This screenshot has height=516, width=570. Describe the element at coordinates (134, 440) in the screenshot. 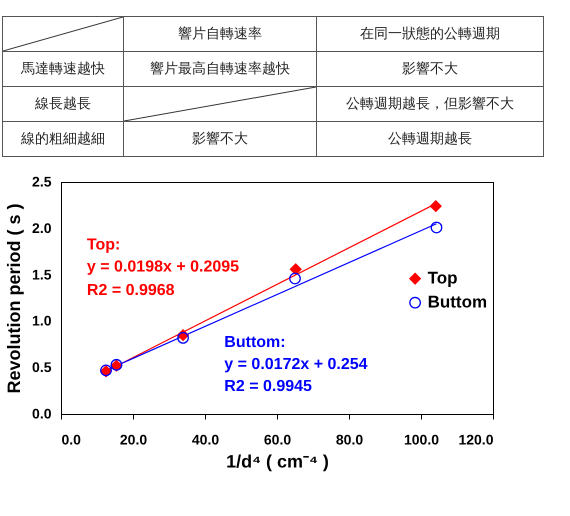

I see `x-tick-label: 20.0` at that location.